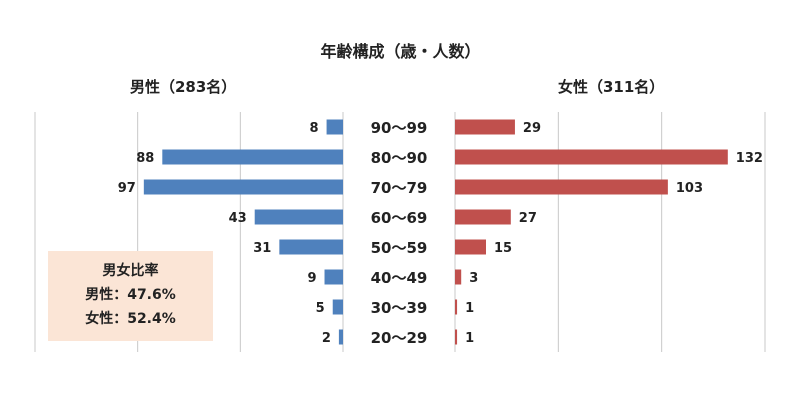  What do you see at coordinates (314, 128) in the screenshot?
I see `male-data-label: 8` at bounding box center [314, 128].